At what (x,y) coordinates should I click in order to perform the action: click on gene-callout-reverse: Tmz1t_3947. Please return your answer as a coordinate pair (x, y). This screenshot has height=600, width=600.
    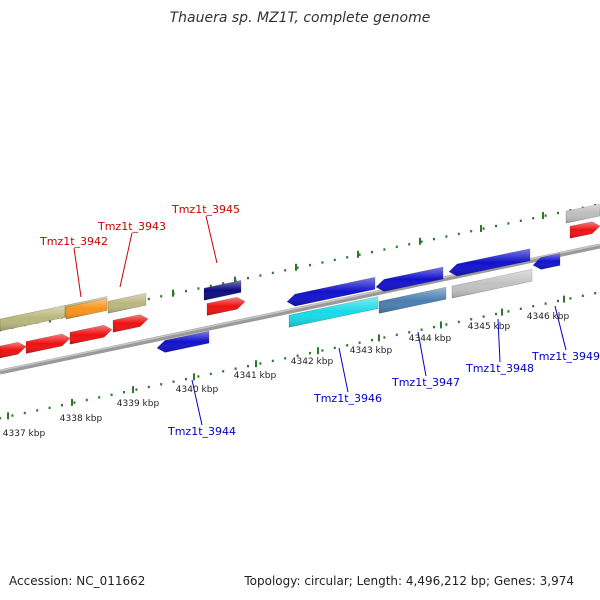
    Looking at the image, I should click on (425, 360).